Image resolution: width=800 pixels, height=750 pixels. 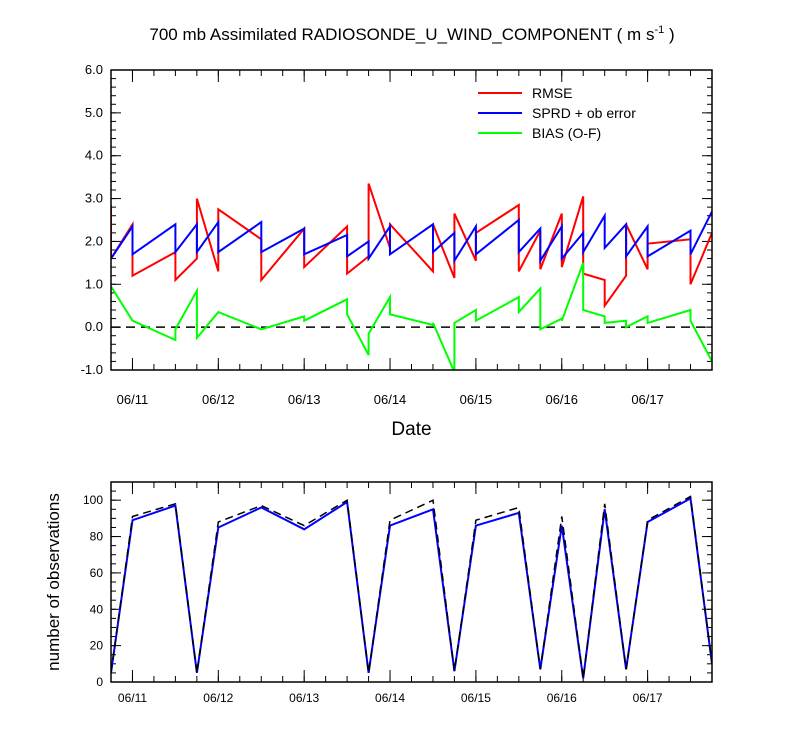 What do you see at coordinates (411, 429) in the screenshot?
I see `x-axis-label: Date` at bounding box center [411, 429].